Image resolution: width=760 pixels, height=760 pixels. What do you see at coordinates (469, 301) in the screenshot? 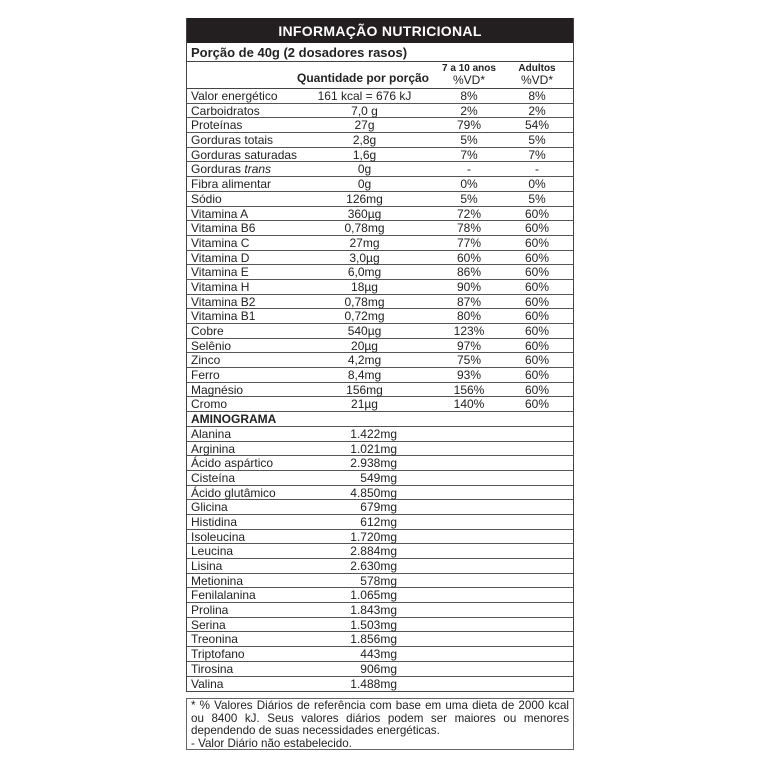
I see `vd-kids: 87%` at bounding box center [469, 301].